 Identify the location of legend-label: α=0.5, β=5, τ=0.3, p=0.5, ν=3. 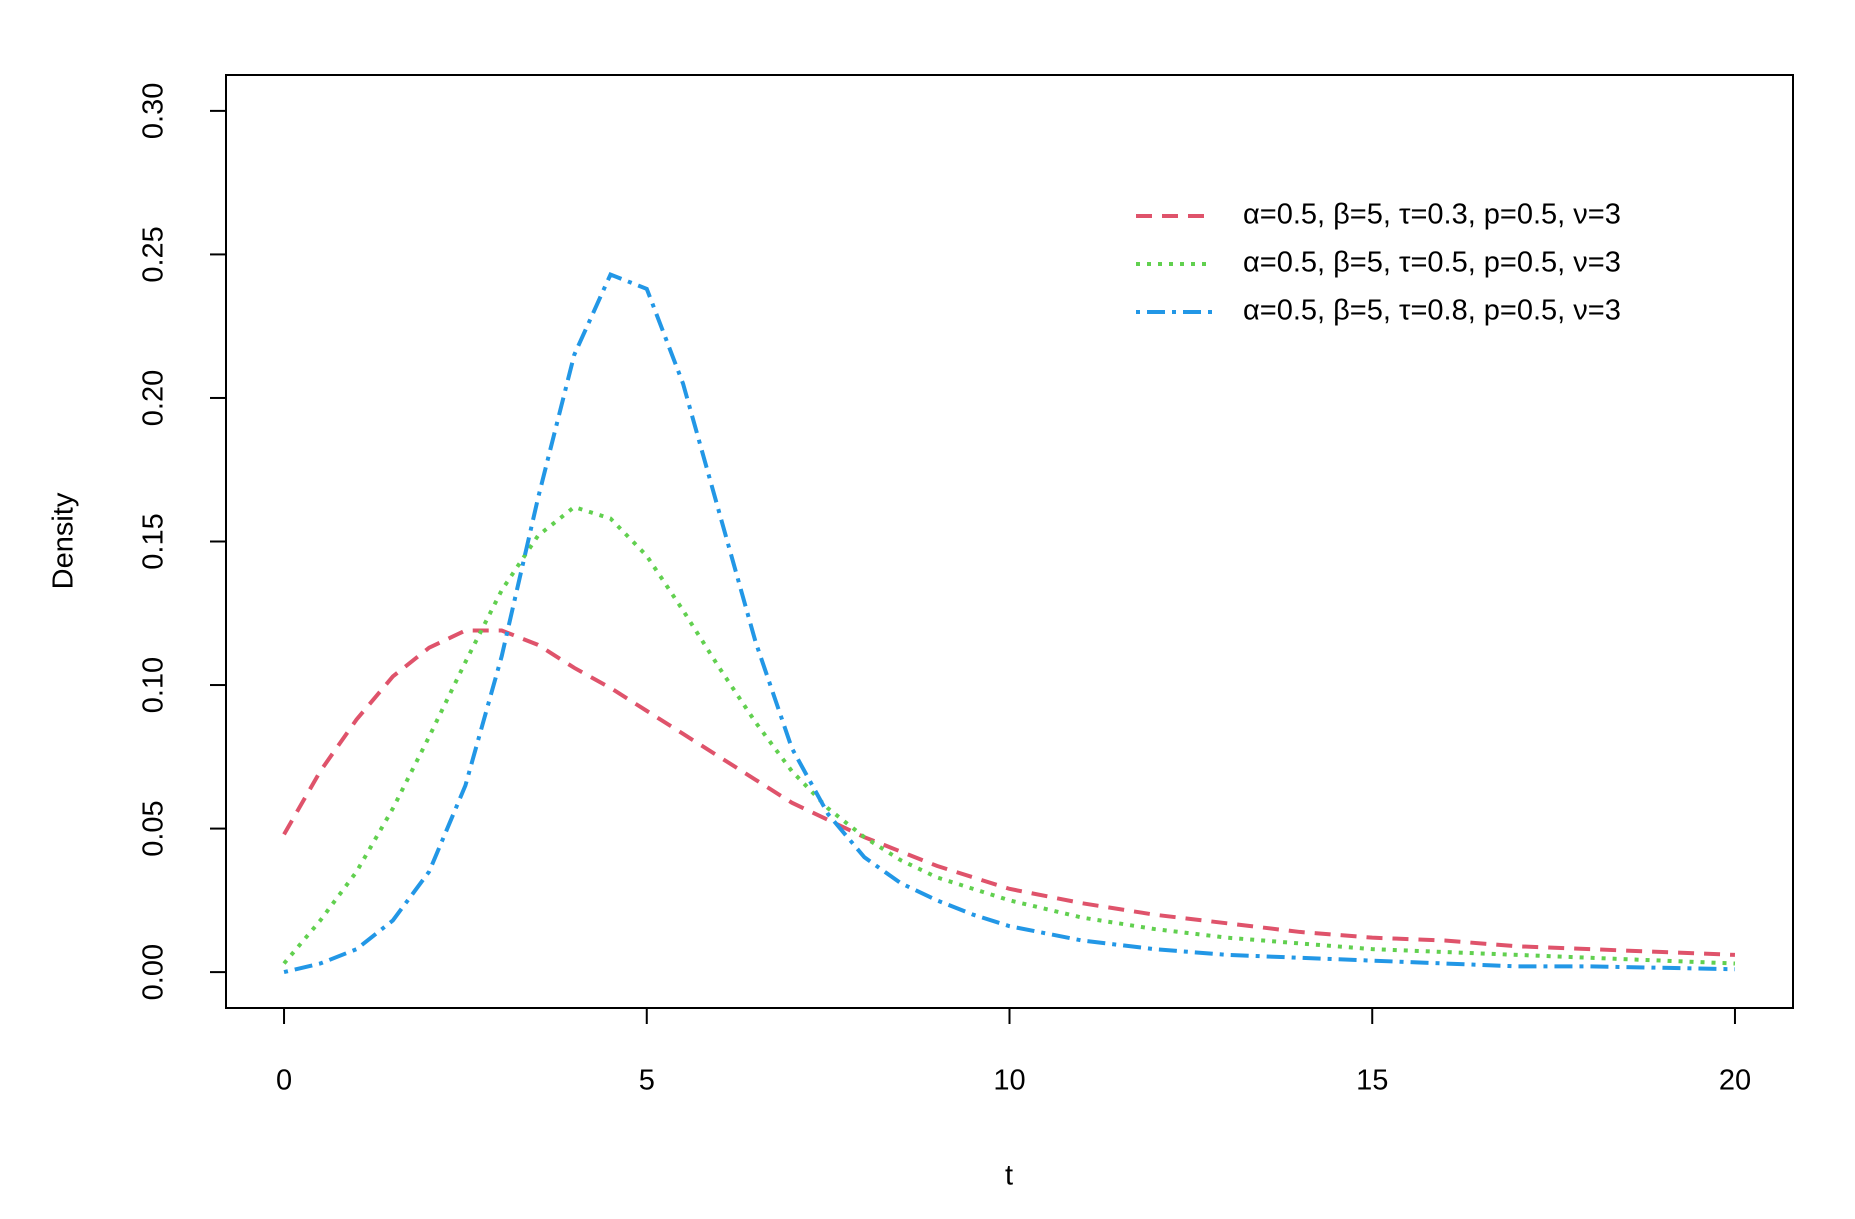
(1432, 215).